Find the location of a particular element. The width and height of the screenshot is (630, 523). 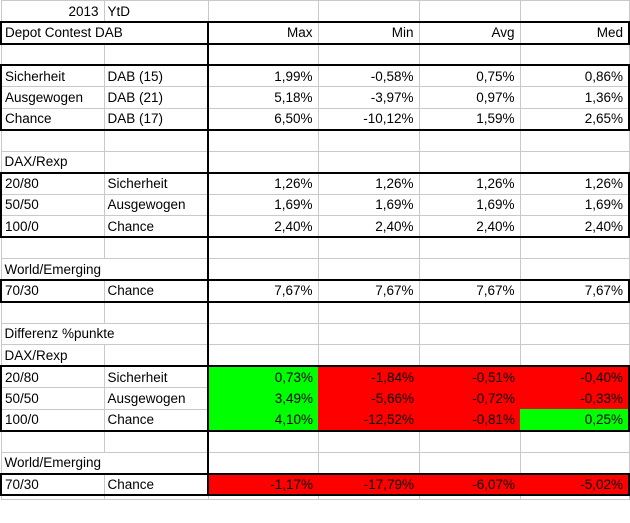

min-cell: -12,52% is located at coordinates (368, 420).